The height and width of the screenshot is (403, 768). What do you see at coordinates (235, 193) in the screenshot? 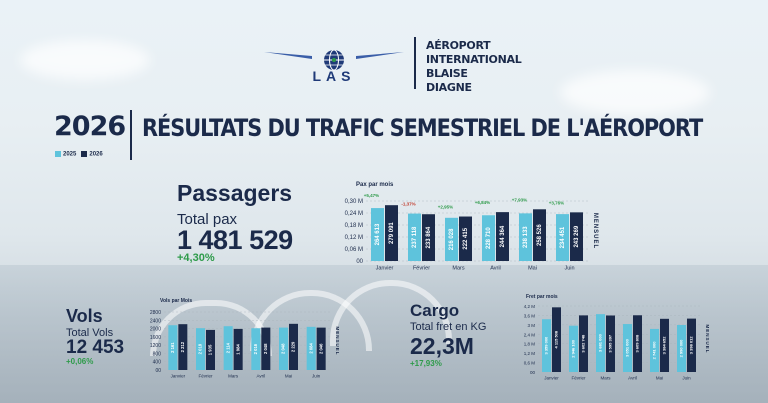
I see `passagers-heading: Passagers` at bounding box center [235, 193].